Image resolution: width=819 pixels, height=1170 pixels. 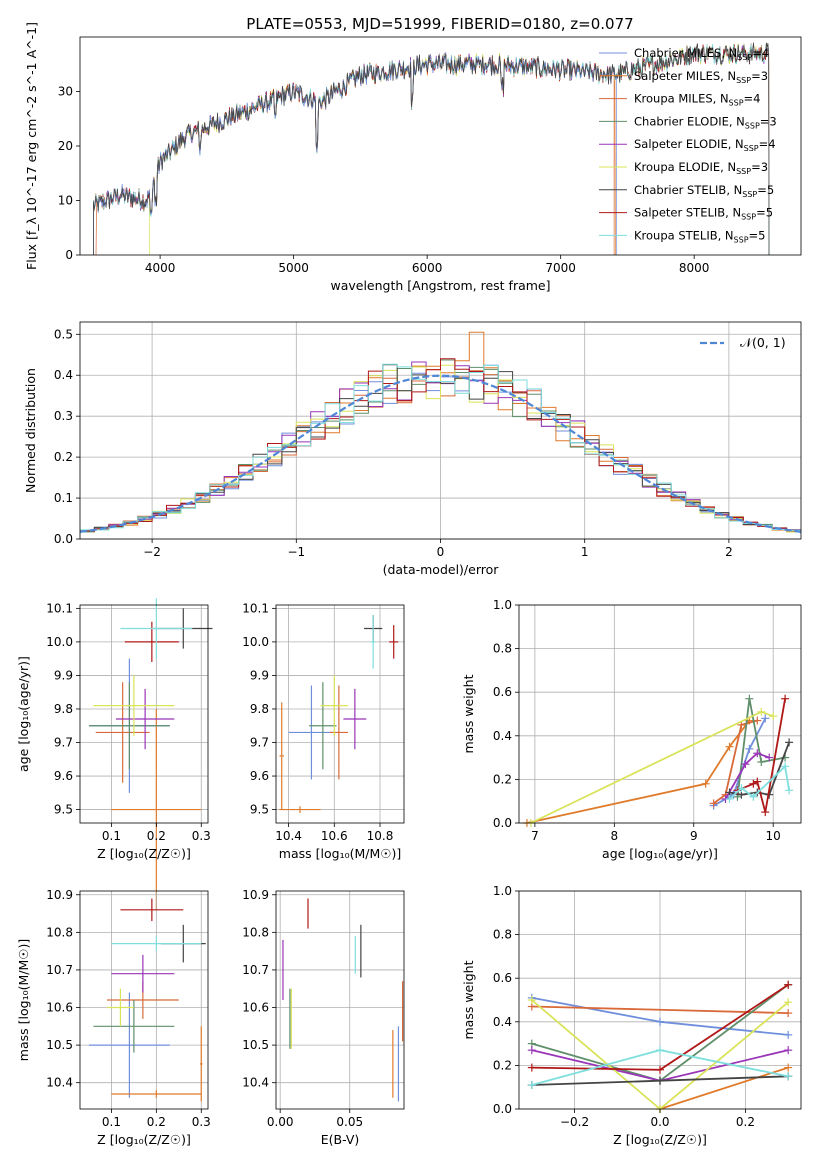 What do you see at coordinates (701, 77) in the screenshot?
I see `legend-entry: Salpeter MILES, NSSP=3` at bounding box center [701, 77].